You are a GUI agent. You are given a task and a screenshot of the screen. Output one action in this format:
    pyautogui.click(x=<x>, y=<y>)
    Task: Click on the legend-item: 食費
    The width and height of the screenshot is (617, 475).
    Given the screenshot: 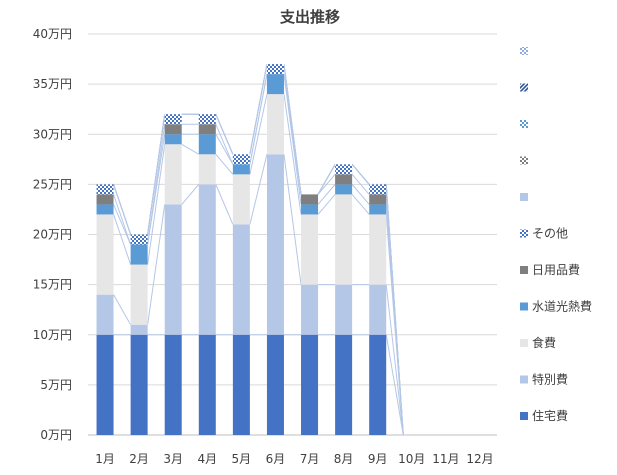 What is the action you would take?
    pyautogui.click(x=538, y=342)
    